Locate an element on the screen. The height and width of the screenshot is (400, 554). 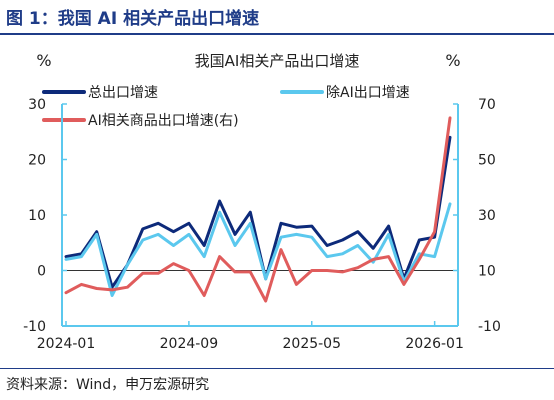
source-note: 资料来源：Wind，申万宏源研究 is located at coordinates (108, 385).